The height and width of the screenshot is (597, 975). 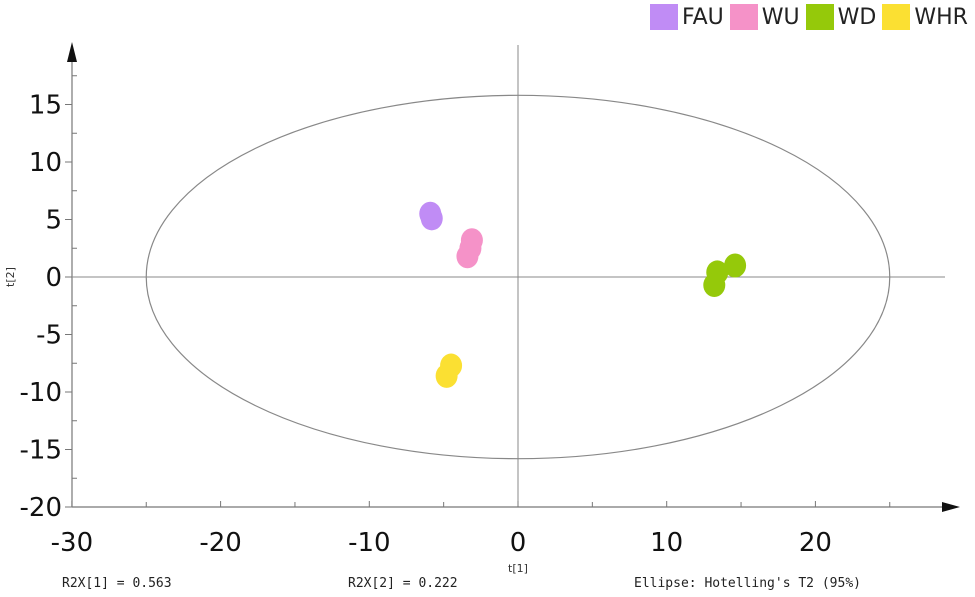 I want to click on r2x1-label: R2X[1] = 0.563, so click(x=117, y=583).